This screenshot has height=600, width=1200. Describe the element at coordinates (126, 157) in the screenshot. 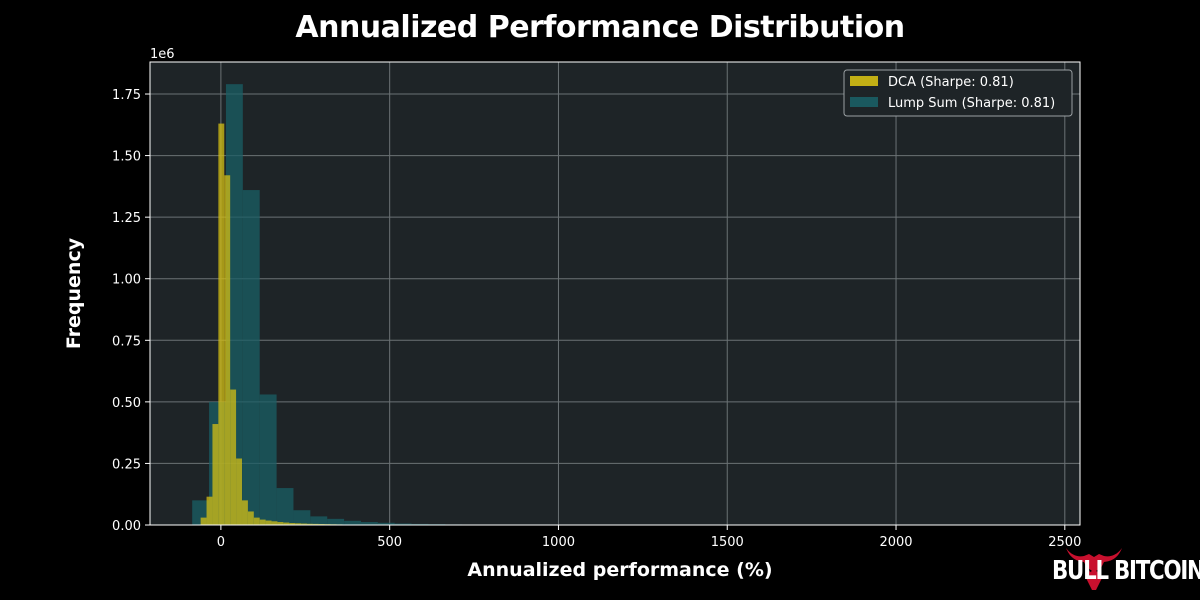

I see `y-tick-label: 1.50` at that location.